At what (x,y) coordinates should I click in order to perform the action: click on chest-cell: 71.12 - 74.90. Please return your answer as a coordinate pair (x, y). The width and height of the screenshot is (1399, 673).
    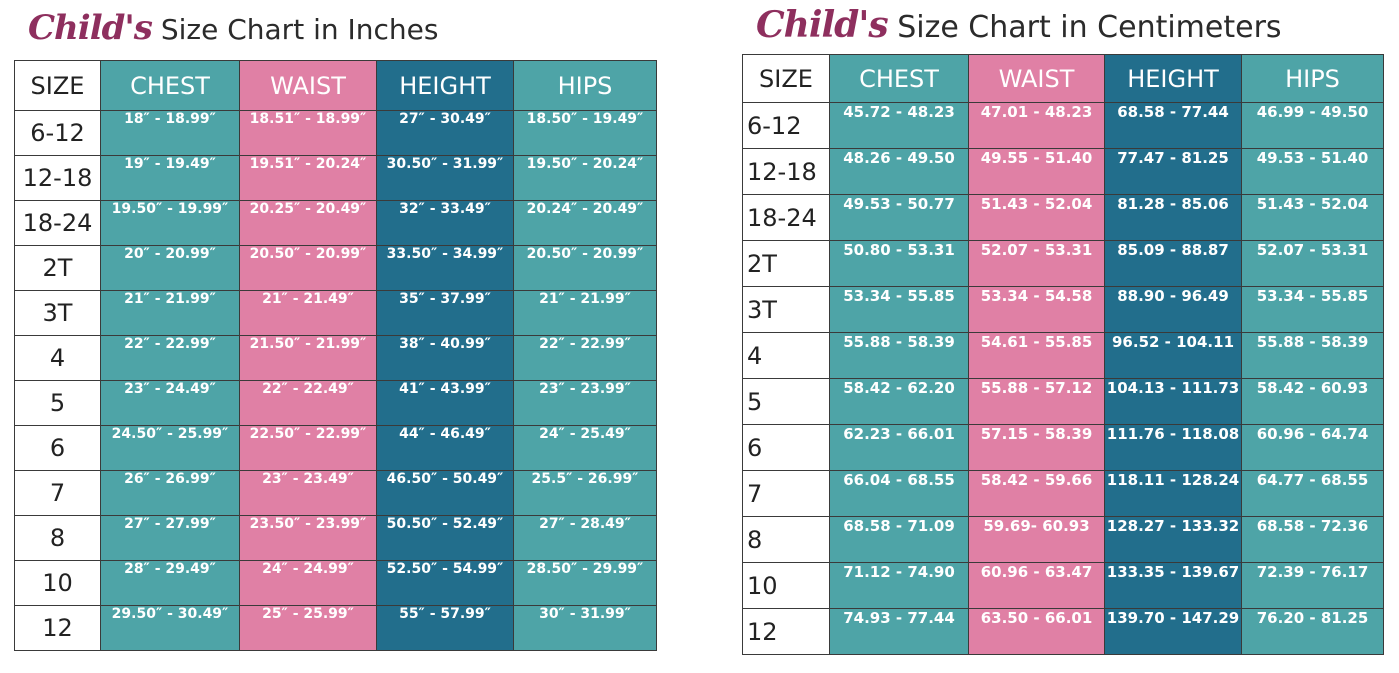
    Looking at the image, I should click on (899, 585).